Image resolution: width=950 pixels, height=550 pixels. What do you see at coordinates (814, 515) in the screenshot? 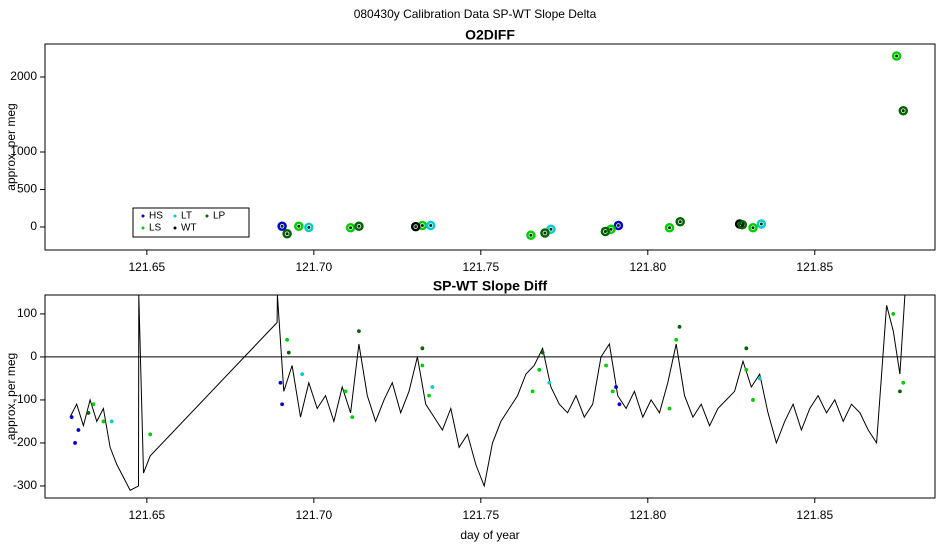
I see `x-tick-label: 121.85` at bounding box center [814, 515].